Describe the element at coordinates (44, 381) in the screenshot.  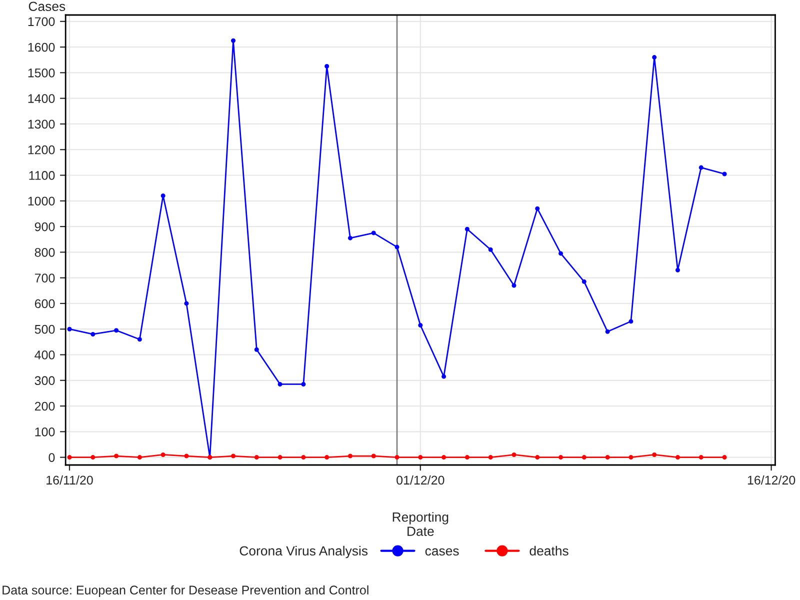
I see `y-tick-label: 300` at that location.